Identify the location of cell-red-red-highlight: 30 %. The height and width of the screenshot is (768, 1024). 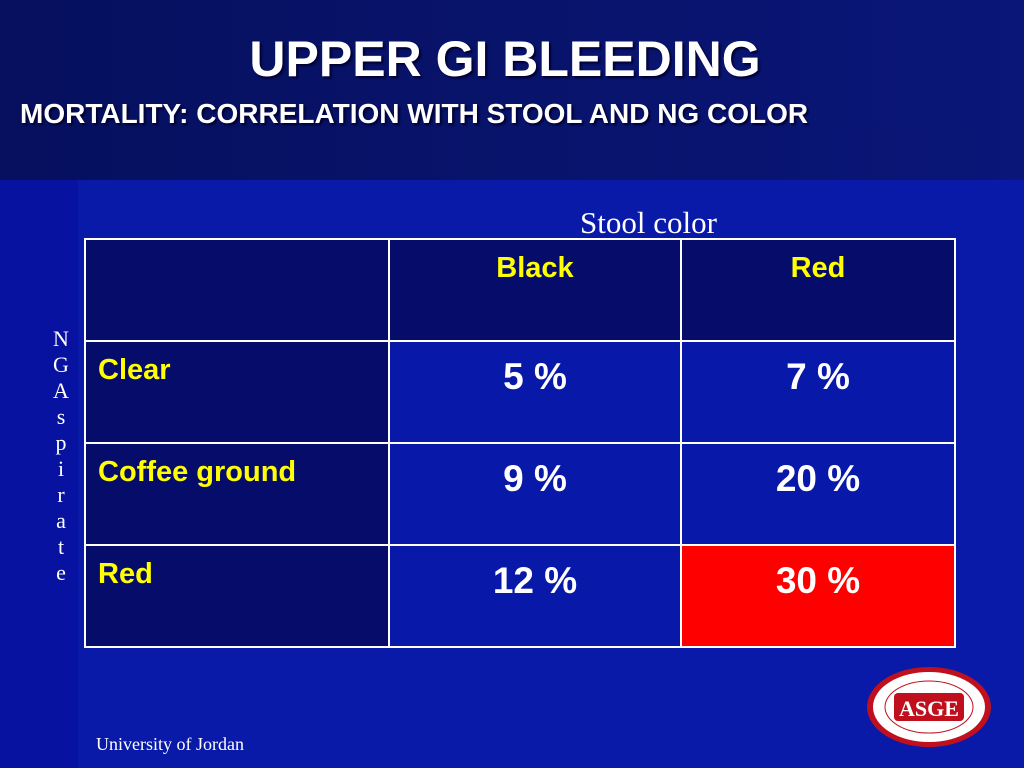
(818, 596).